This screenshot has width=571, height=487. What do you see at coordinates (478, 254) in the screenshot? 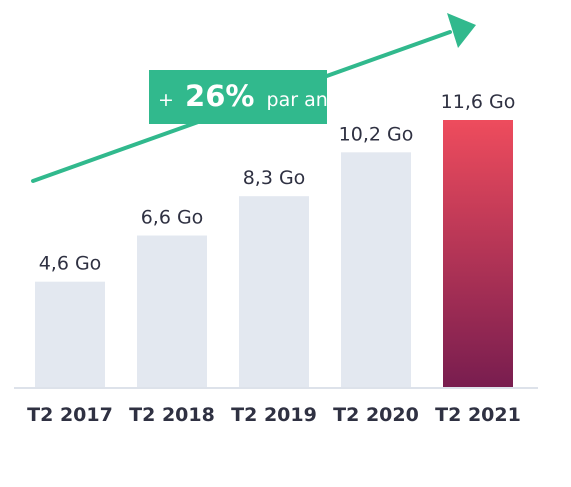
I see `bar-highlight` at bounding box center [478, 254].